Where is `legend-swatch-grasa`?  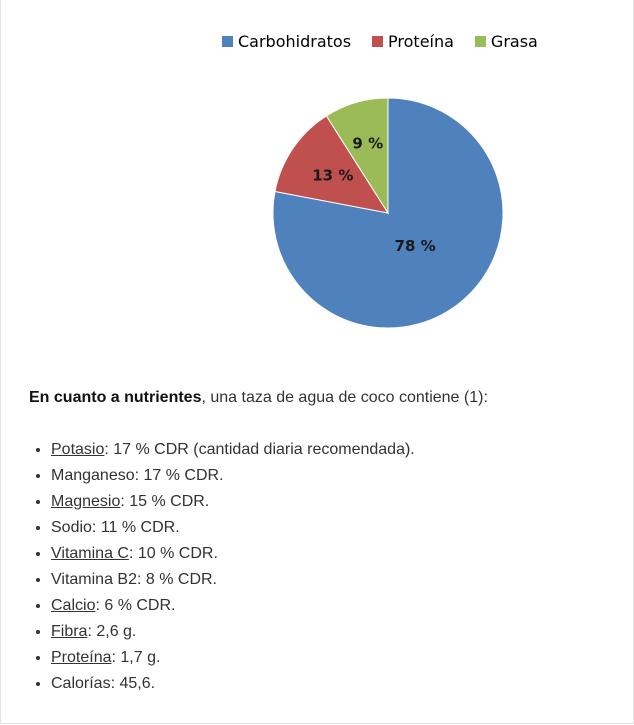 legend-swatch-grasa is located at coordinates (480, 41).